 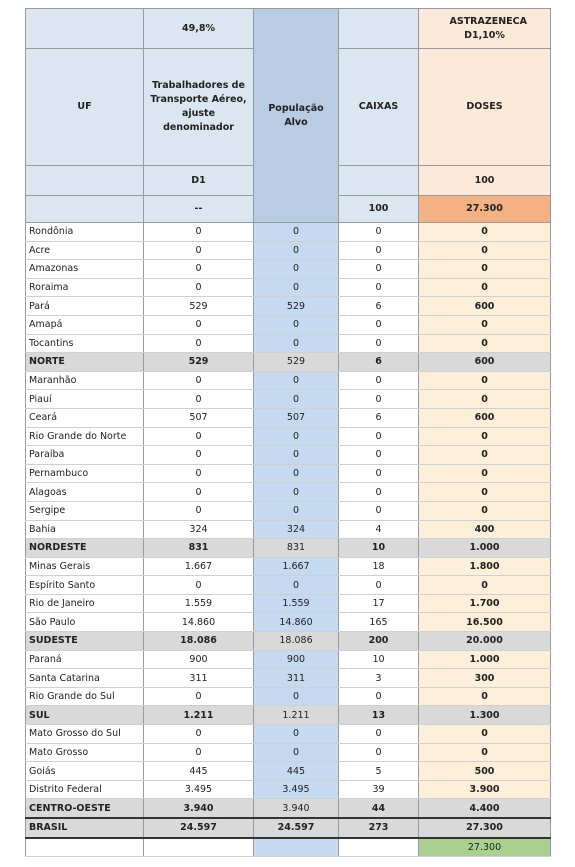 What do you see at coordinates (288, 306) in the screenshot?
I see `row: Pará 529 529 6 600` at bounding box center [288, 306].